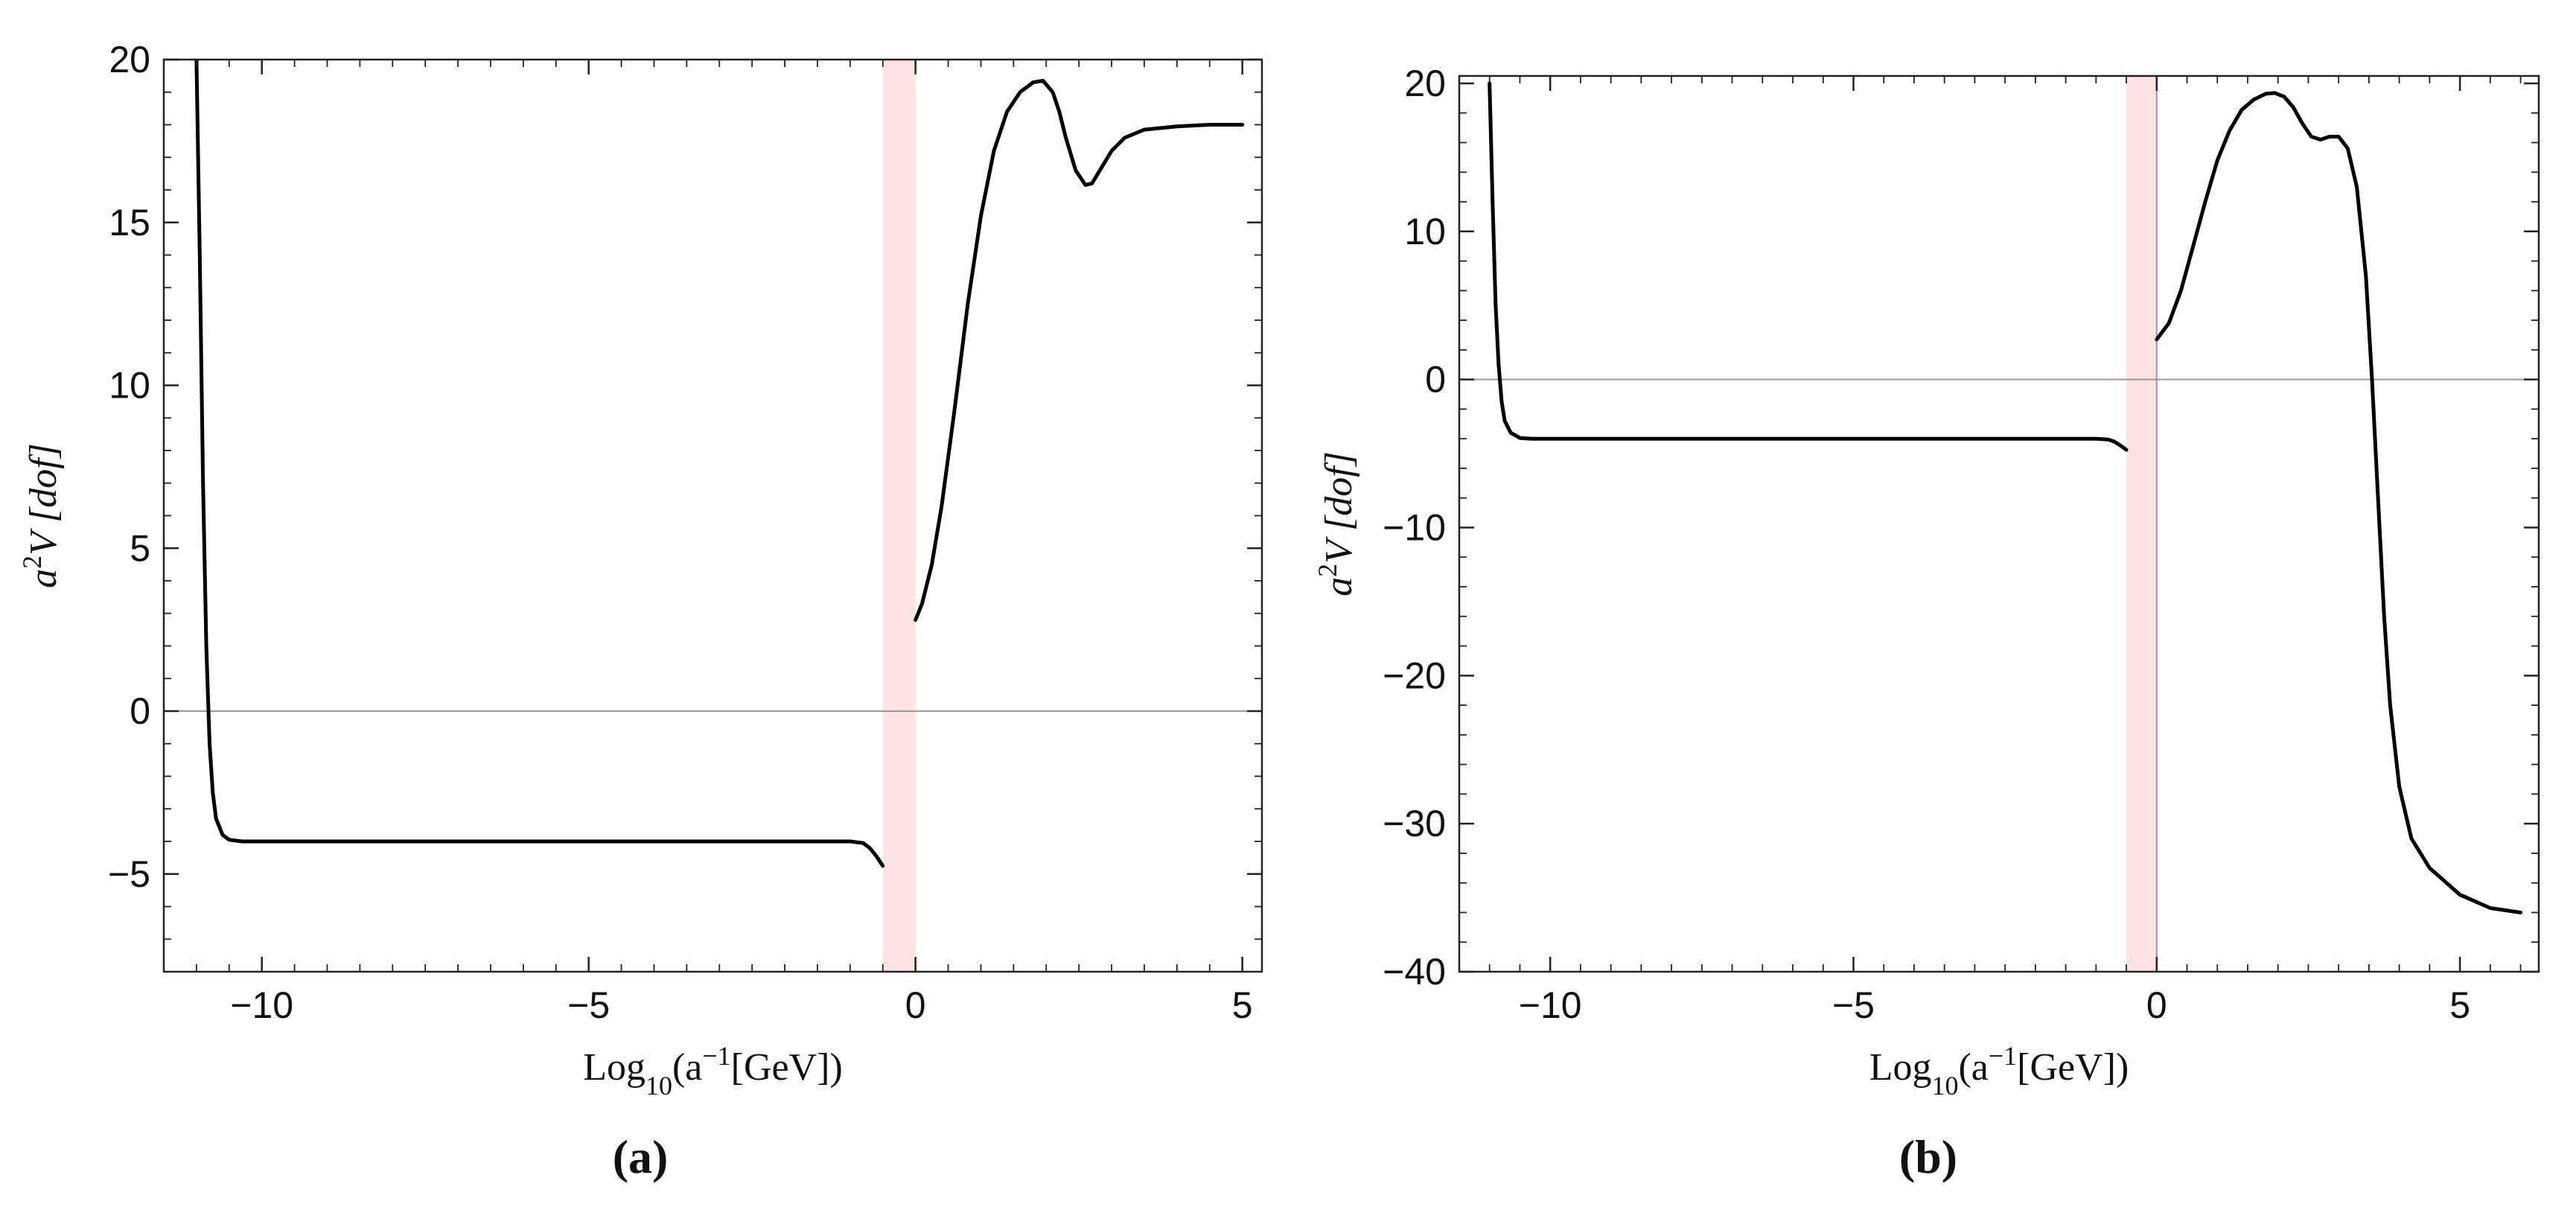 The height and width of the screenshot is (1210, 2576). I want to click on y-tick-label: −10, so click(1414, 527).